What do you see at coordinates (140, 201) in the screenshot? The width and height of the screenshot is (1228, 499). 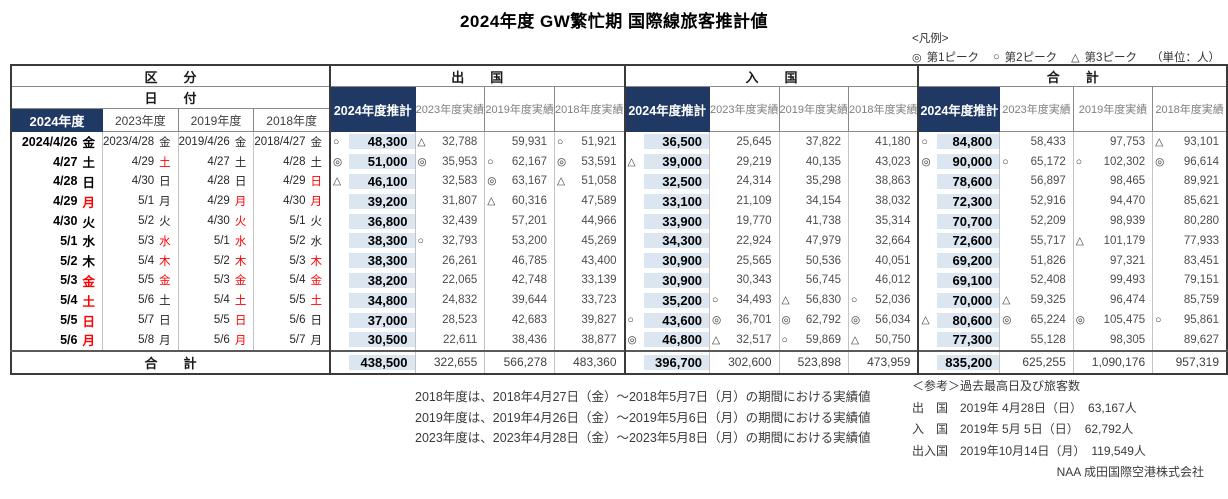 I see `date-cell-content: 5/1 月` at bounding box center [140, 201].